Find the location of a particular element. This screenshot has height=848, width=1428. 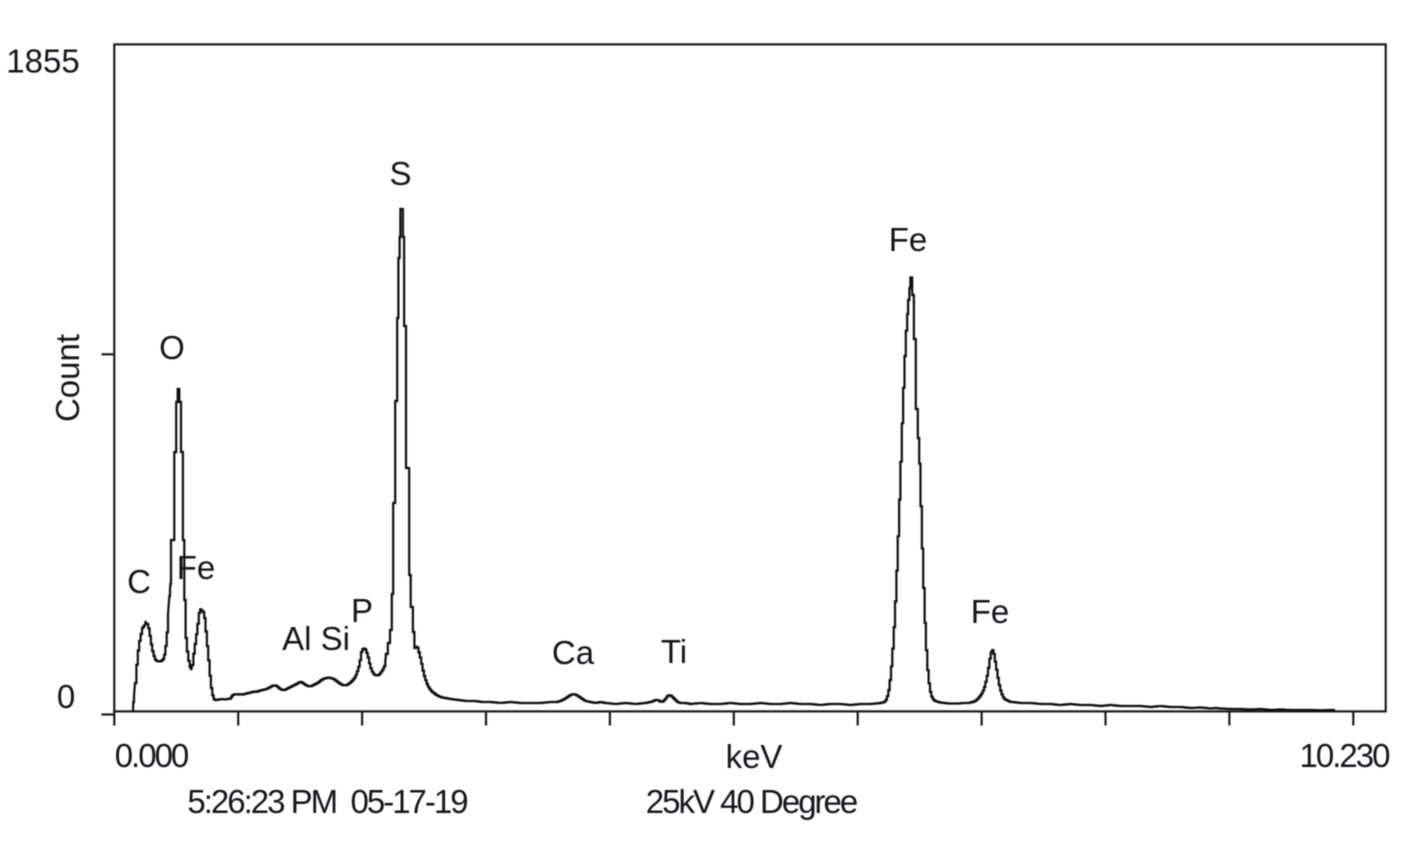

svg-text: 0 is located at coordinates (66, 696).